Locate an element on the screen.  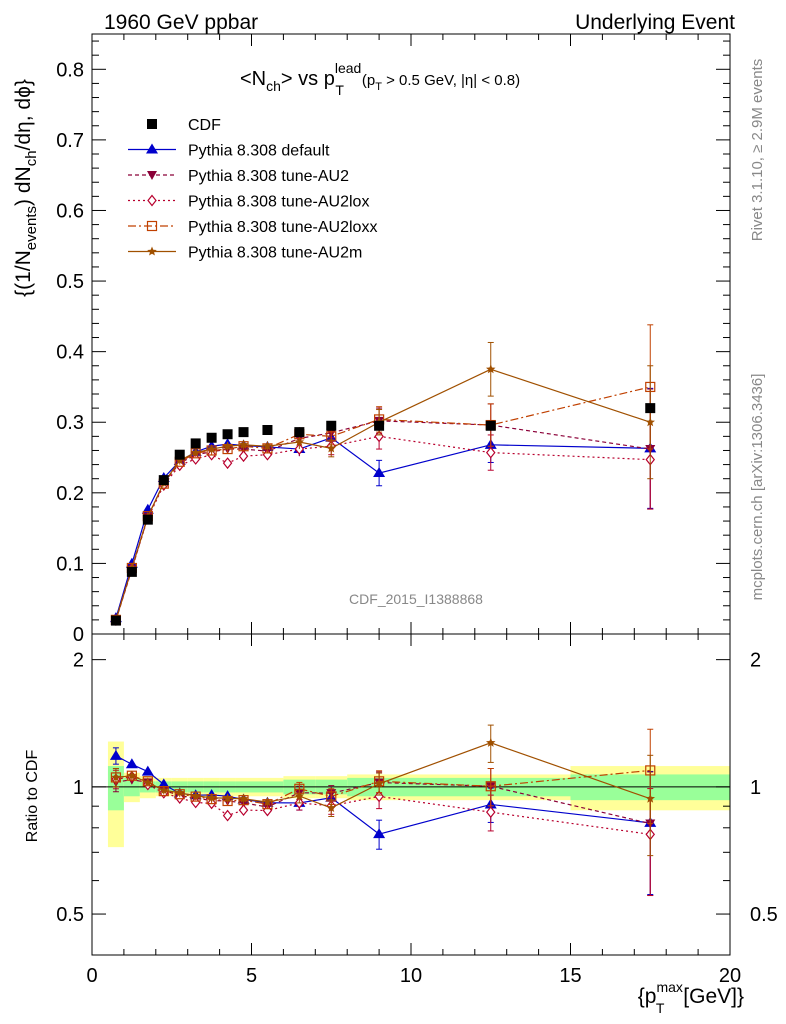
y-tick-label: 0.6 is located at coordinates (70, 211).